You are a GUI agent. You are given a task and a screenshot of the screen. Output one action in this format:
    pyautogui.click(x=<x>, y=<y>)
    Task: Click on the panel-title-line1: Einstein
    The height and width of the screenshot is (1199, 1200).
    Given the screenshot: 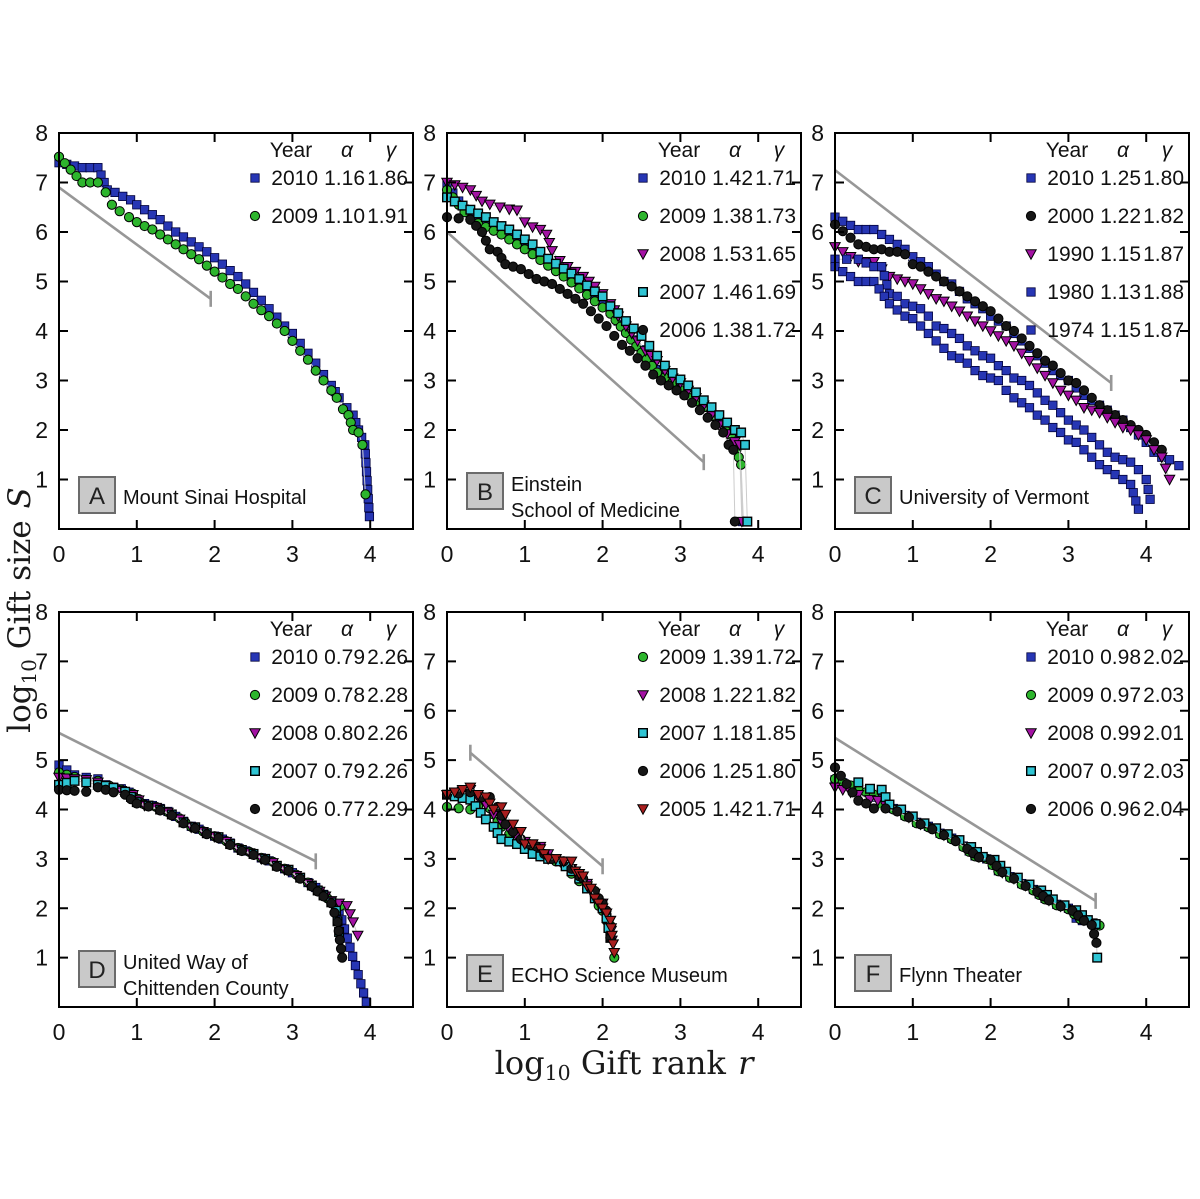 What is the action you would take?
    pyautogui.click(x=546, y=485)
    